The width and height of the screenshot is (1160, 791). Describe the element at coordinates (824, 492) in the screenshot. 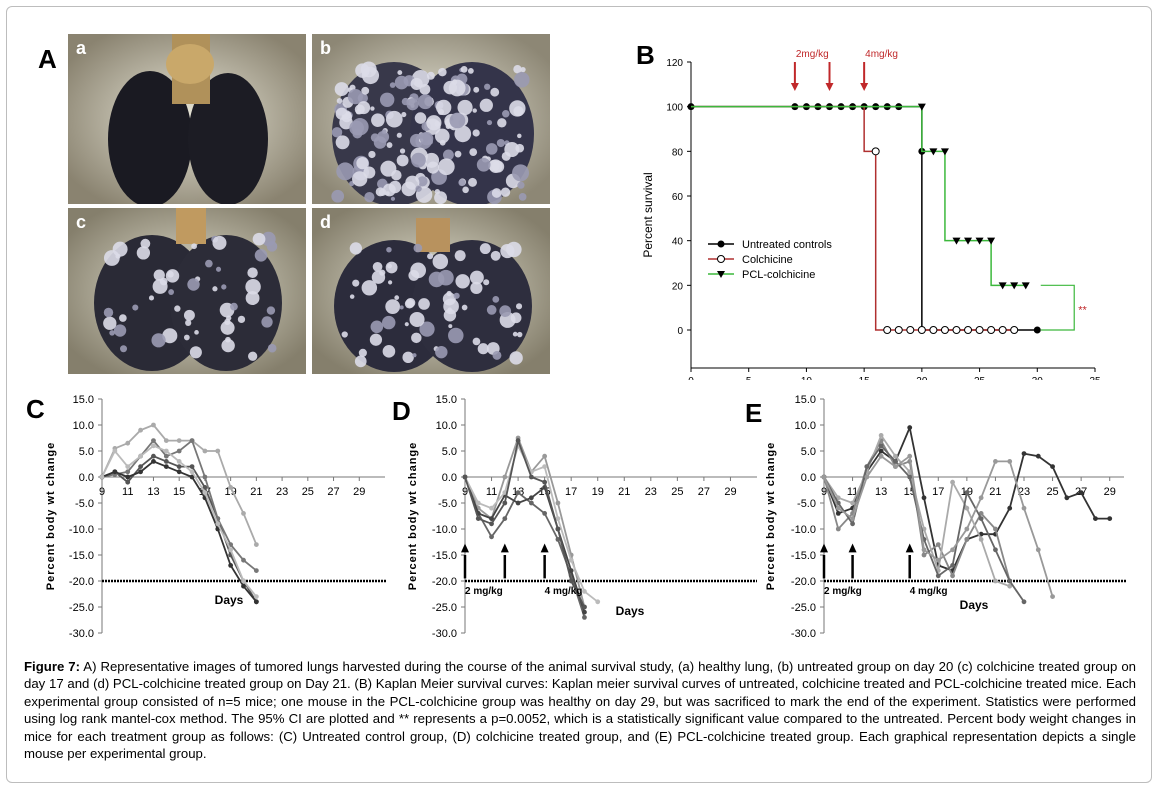

I see `x-tick-label: 9` at that location.